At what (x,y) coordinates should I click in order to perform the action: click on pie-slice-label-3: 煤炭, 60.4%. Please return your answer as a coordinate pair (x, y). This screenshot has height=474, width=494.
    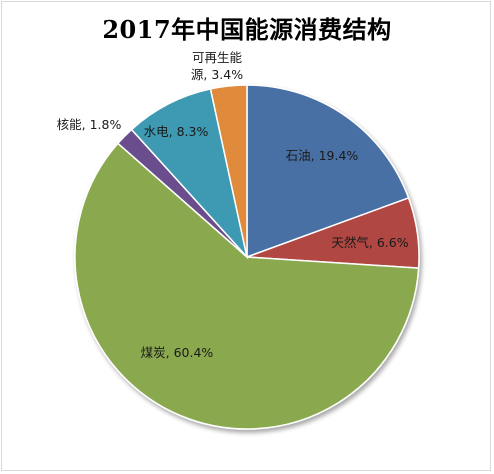
    Looking at the image, I should click on (177, 352).